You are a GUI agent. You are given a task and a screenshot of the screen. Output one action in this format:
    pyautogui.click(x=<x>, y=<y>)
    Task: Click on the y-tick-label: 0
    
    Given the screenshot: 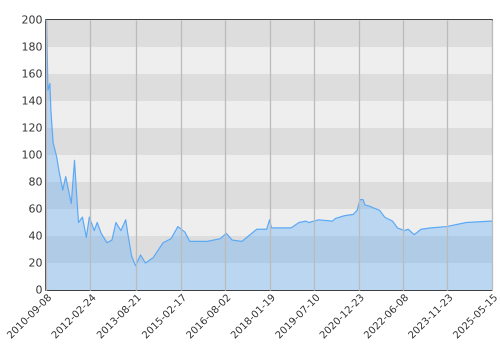 What is the action you would take?
    pyautogui.click(x=39, y=290)
    